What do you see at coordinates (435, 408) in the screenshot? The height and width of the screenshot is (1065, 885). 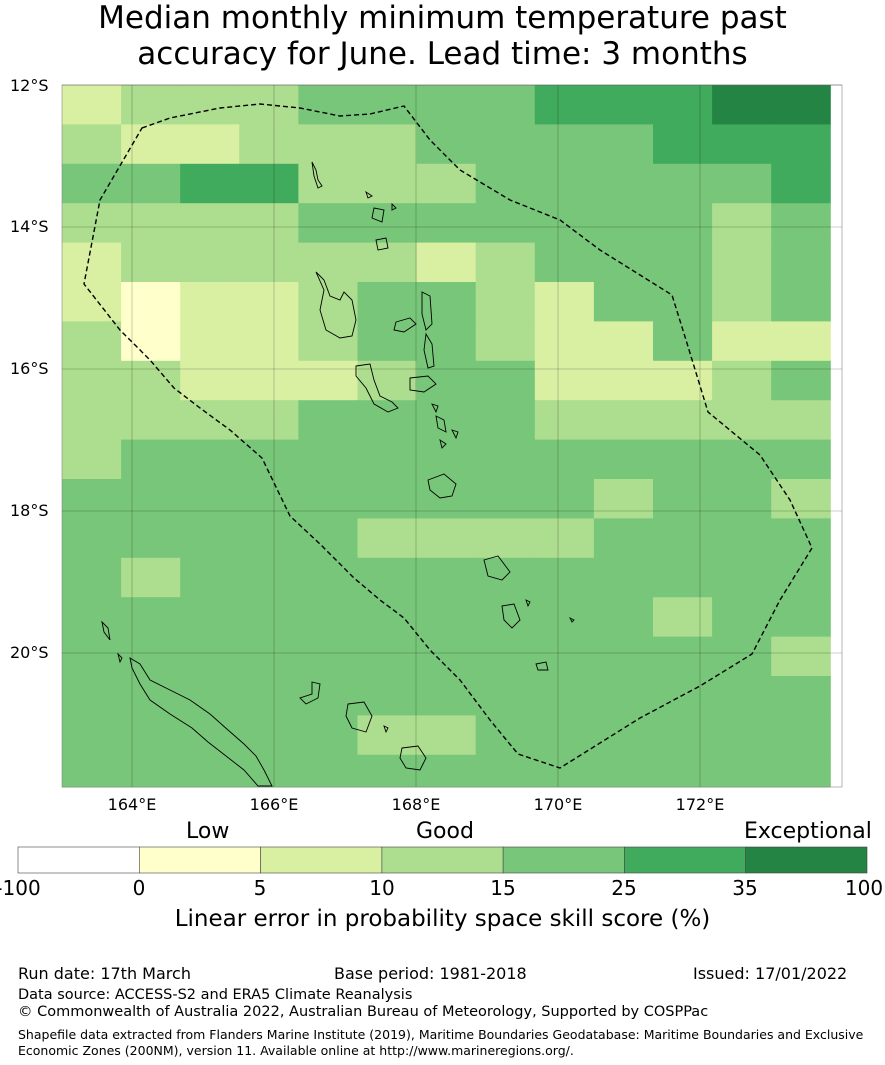 I see `island-paama` at bounding box center [435, 408].